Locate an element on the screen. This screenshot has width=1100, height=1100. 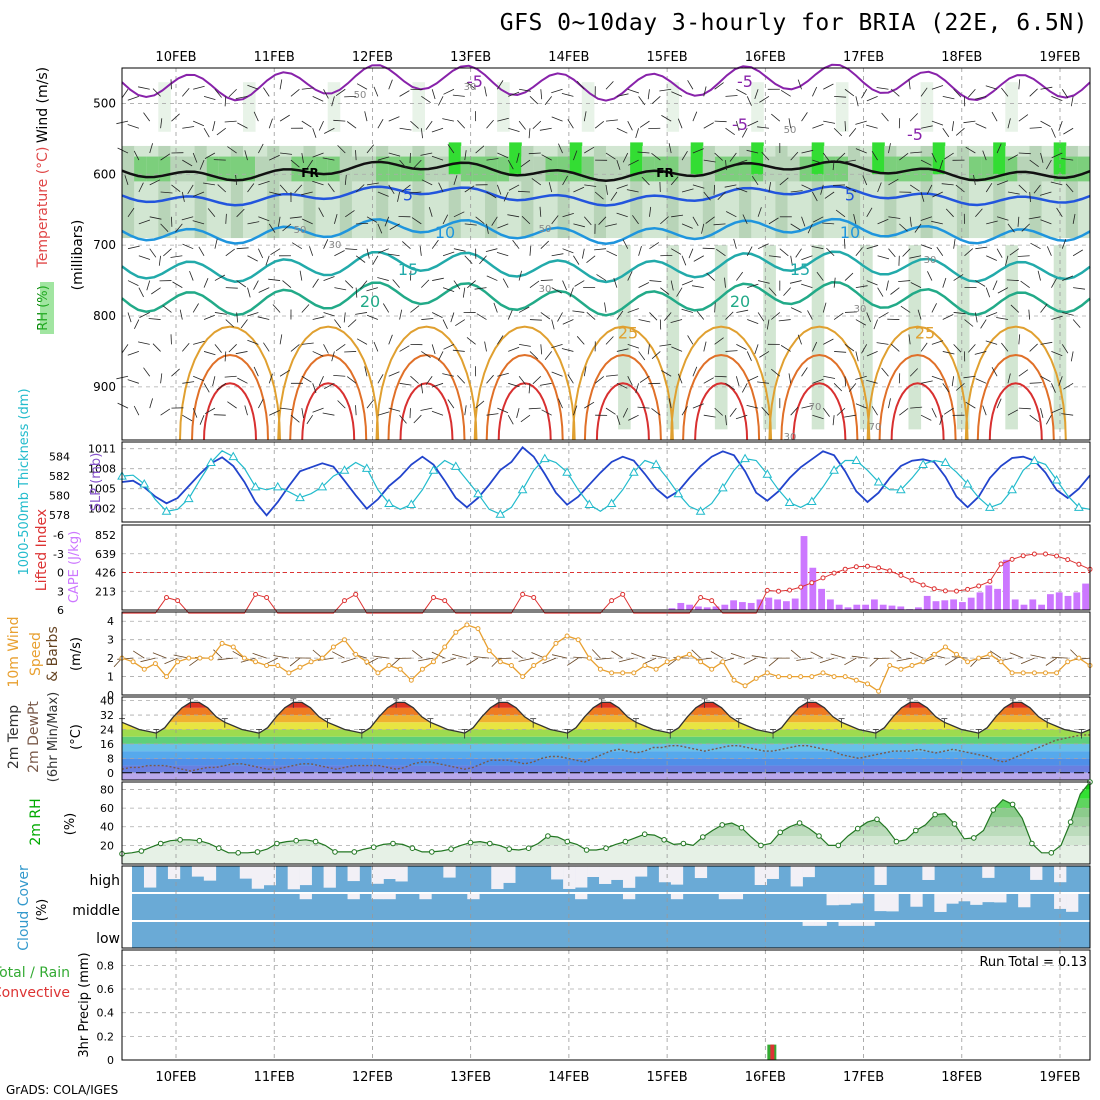
contour-label: 25 is located at coordinates (925, 333).